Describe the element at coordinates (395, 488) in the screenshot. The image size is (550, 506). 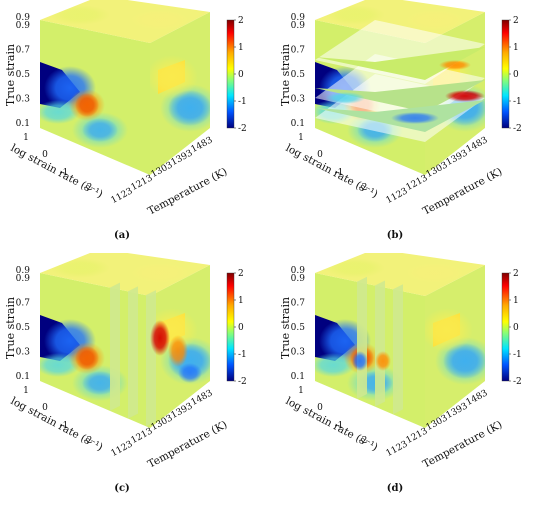
I see `panel-caption: (d)` at that location.